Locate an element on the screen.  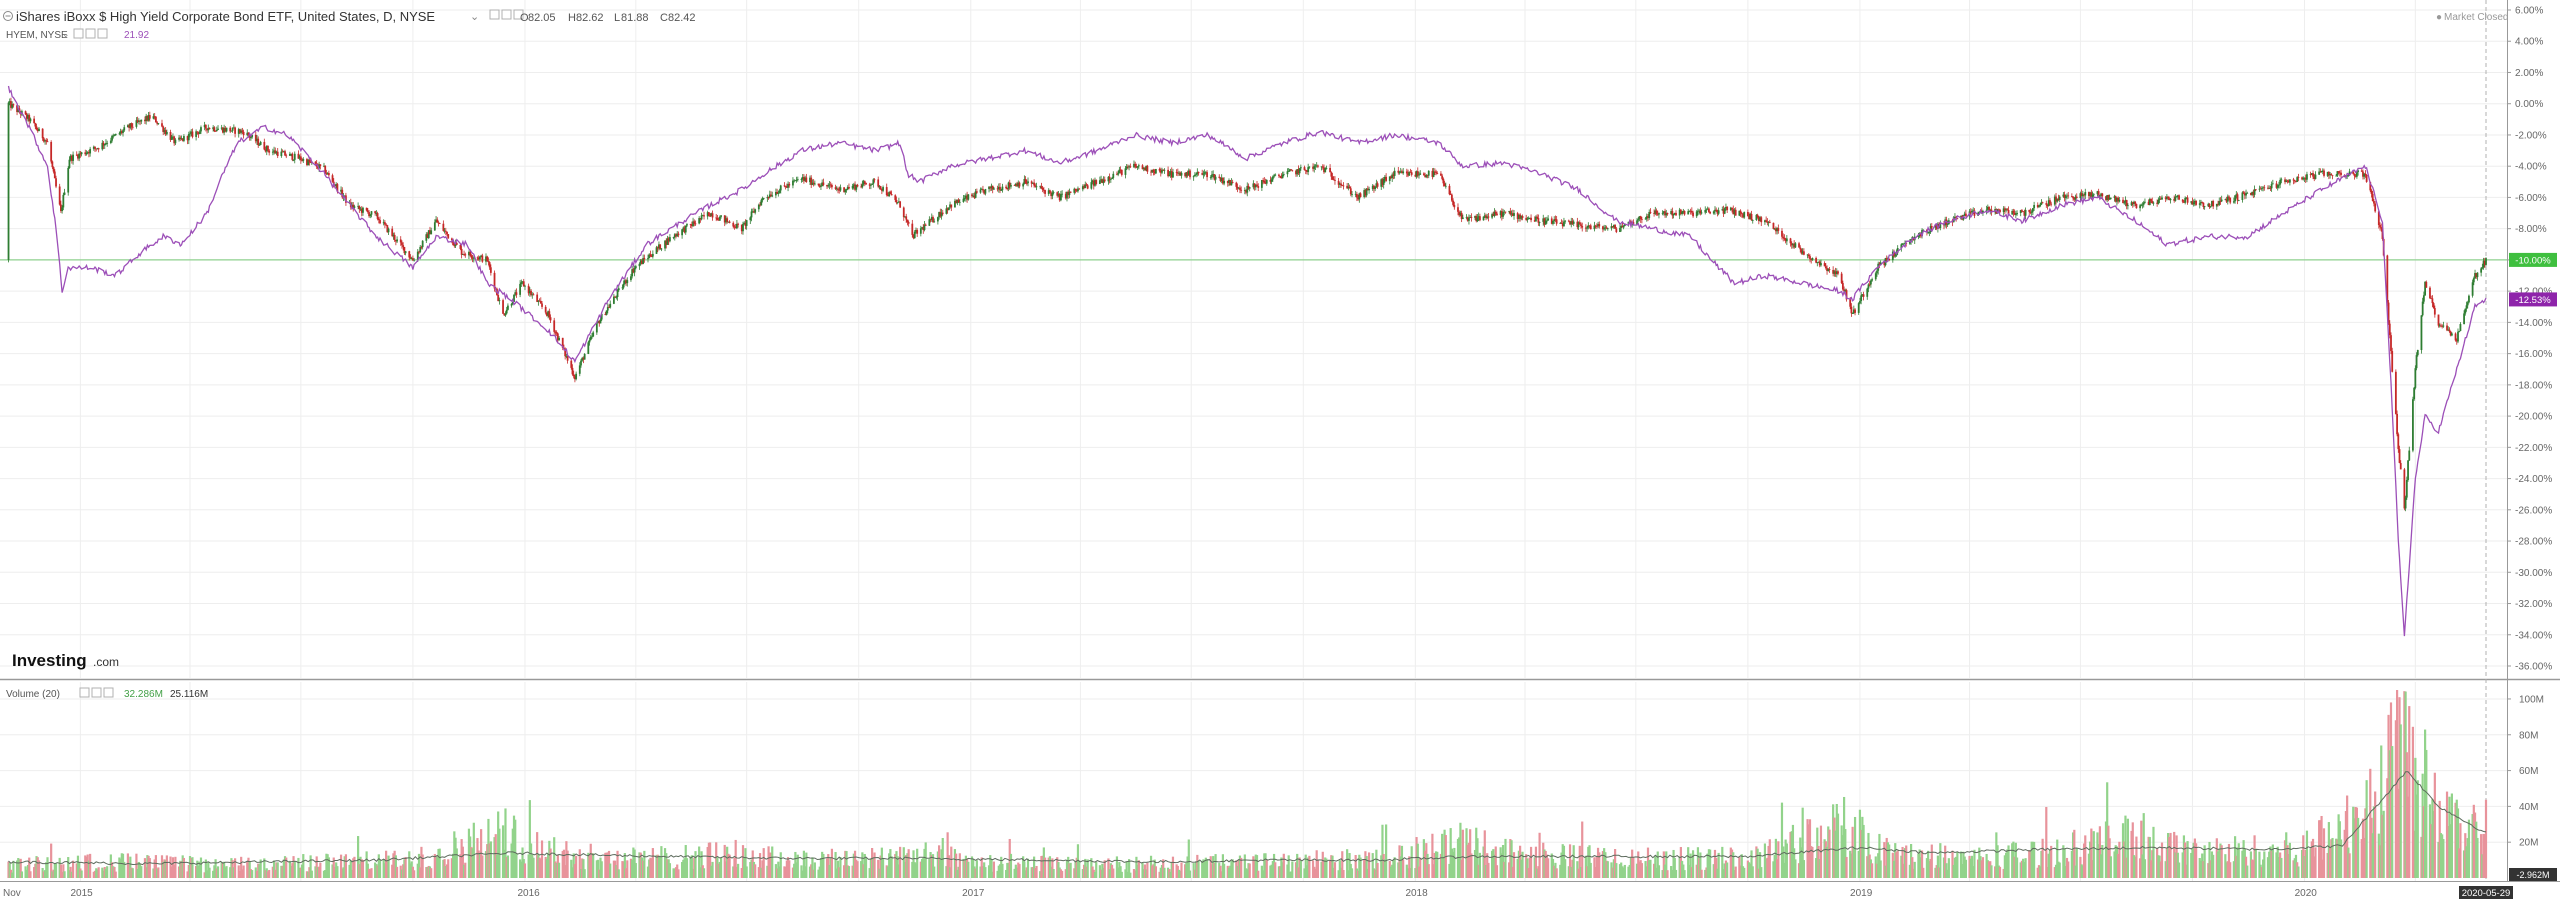
instrument-title-chevron: ⌄ is located at coordinates (474, 17).